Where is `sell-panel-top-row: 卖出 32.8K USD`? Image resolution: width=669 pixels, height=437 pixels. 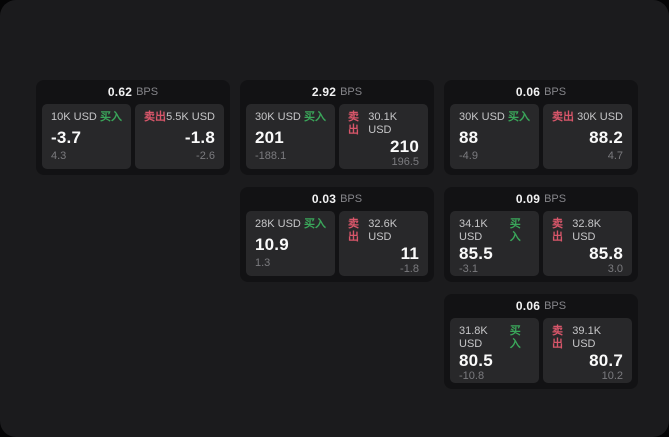 sell-panel-top-row: 卖出 32.8K USD is located at coordinates (587, 231).